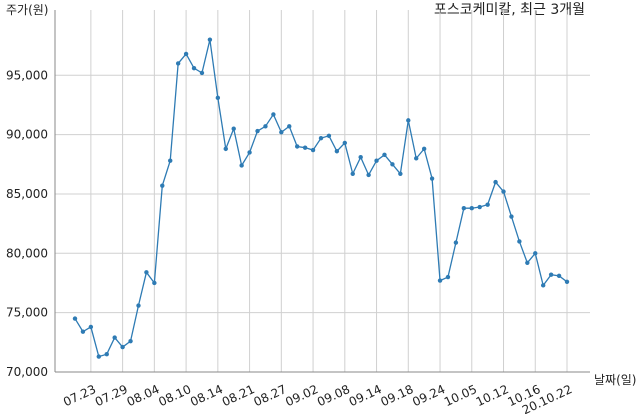  What do you see at coordinates (27, 372) in the screenshot?
I see `y-tick-label: 70,000` at bounding box center [27, 372].